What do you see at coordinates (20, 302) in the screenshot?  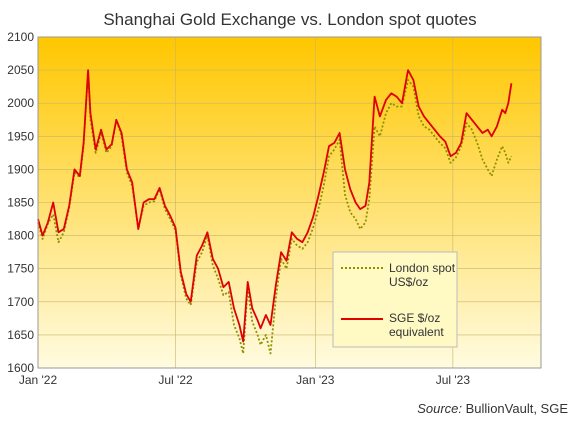 I see `y-tick-label: 1700` at bounding box center [20, 302].